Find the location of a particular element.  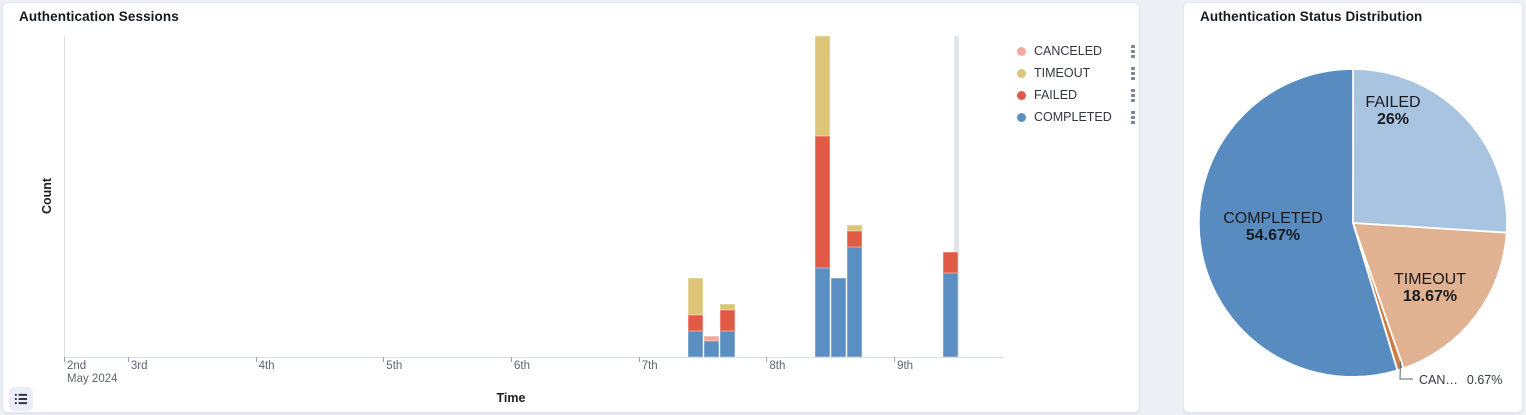

tick-day-label: 4th is located at coordinates (266, 366).